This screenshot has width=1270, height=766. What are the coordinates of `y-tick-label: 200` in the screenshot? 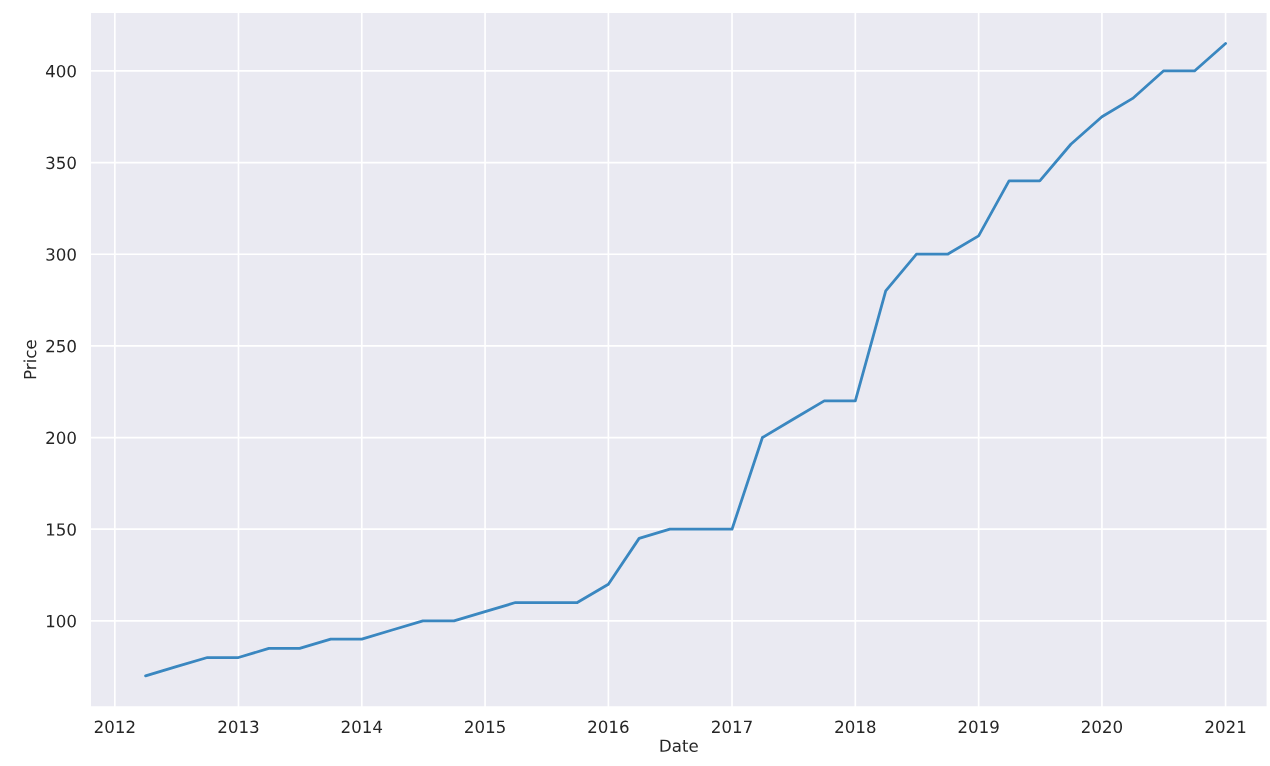 It's located at (61, 438).